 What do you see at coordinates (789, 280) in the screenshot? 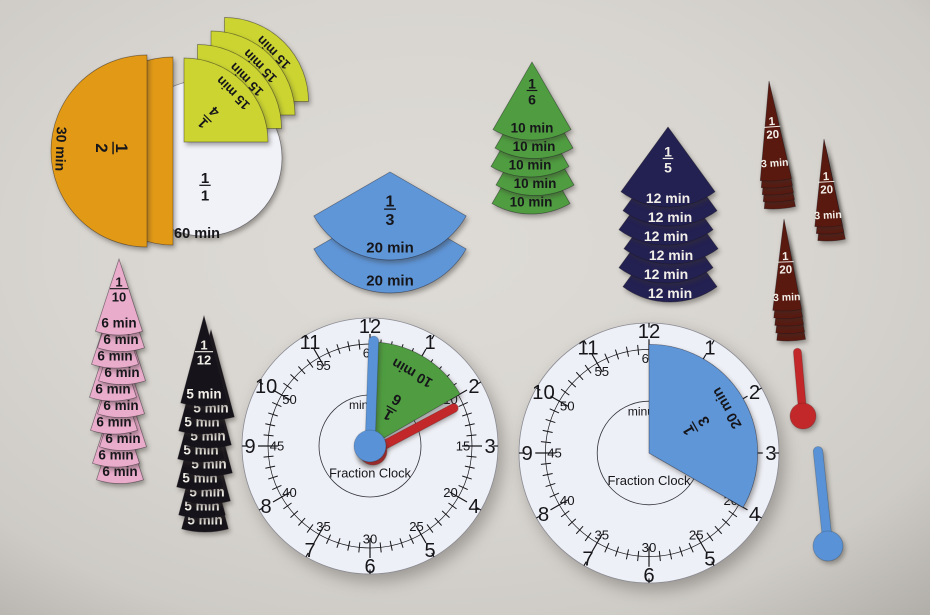
I see `piece-twentieth-group-3: 3 min 120` at bounding box center [789, 280].